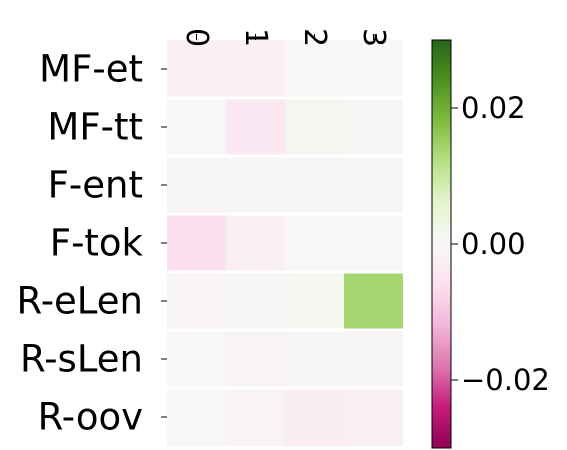 The width and height of the screenshot is (567, 450). Describe the element at coordinates (91, 69) in the screenshot. I see `y-tick-label: MF-et` at that location.